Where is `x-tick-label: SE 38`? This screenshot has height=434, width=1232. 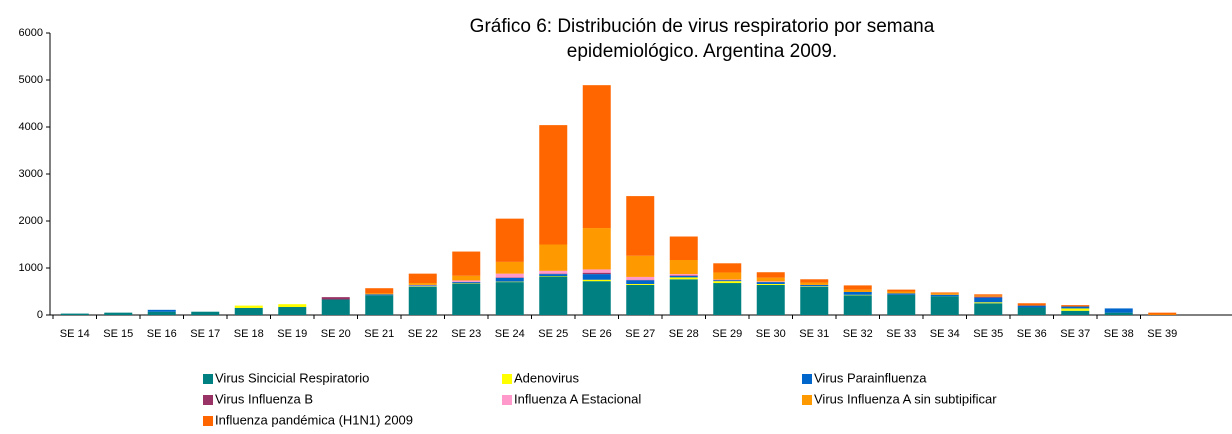 x-tick-label: SE 38 is located at coordinates (1119, 334).